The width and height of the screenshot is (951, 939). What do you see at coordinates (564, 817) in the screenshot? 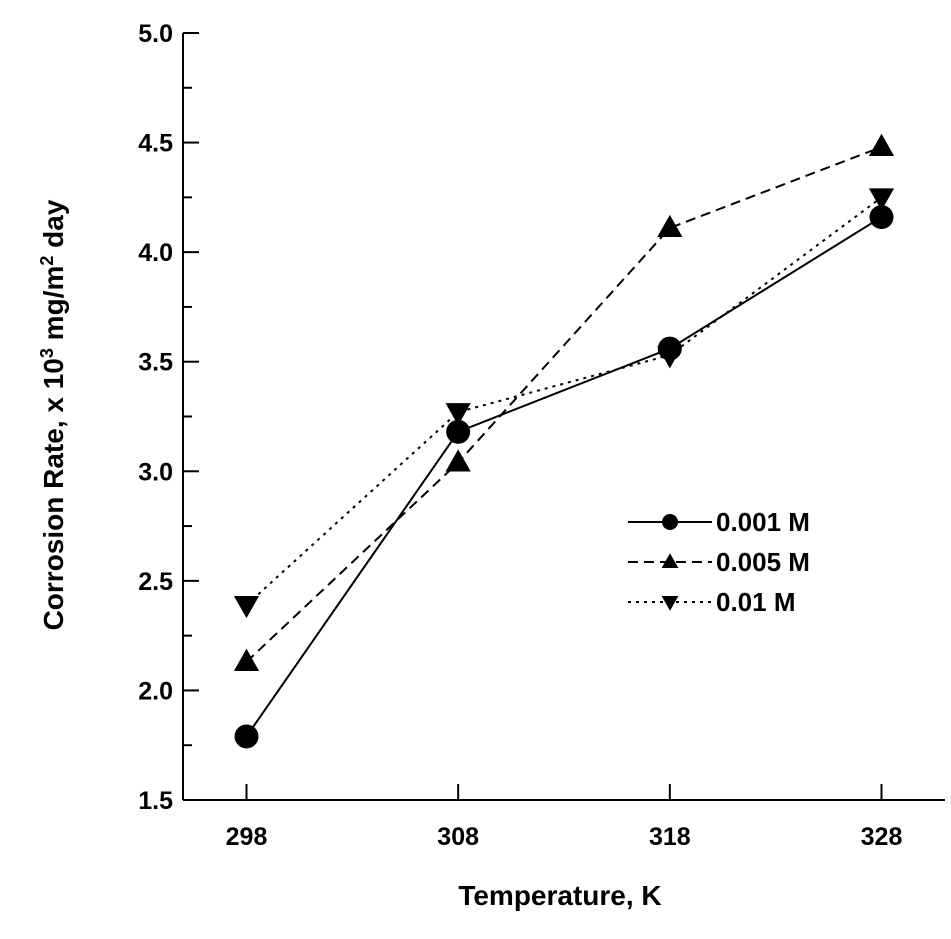
I see `x-axis-ticks: 298 308 318 328` at bounding box center [564, 817].